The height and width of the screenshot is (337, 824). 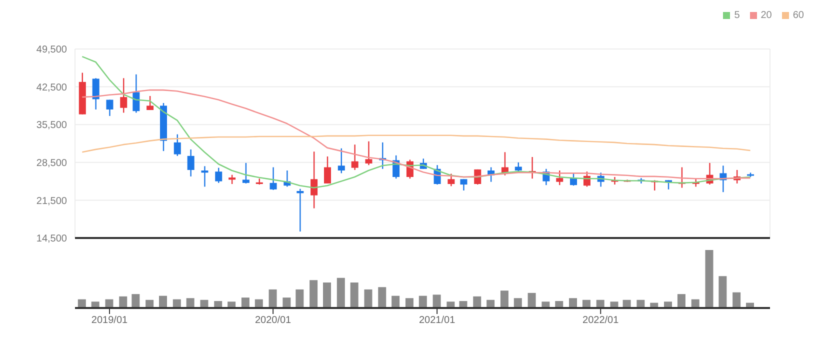 I want to click on x-tick-label: 2022/01, so click(x=601, y=320).